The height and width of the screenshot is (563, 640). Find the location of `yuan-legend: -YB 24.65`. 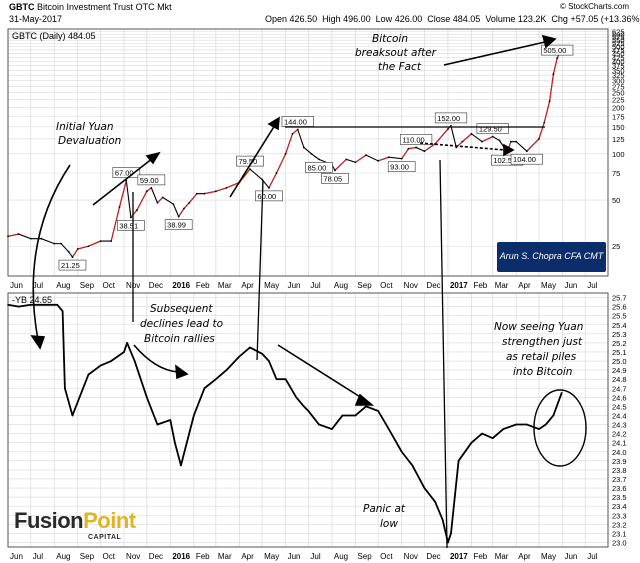

yuan-legend: -YB 24.65 is located at coordinates (32, 300).